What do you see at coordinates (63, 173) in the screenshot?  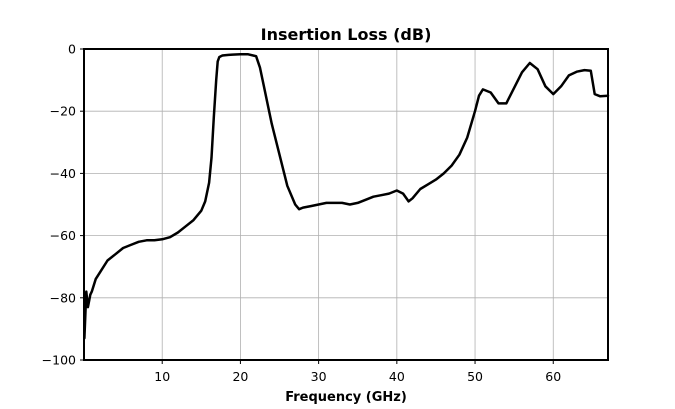 I see `y-tick-label: −40` at bounding box center [63, 173].